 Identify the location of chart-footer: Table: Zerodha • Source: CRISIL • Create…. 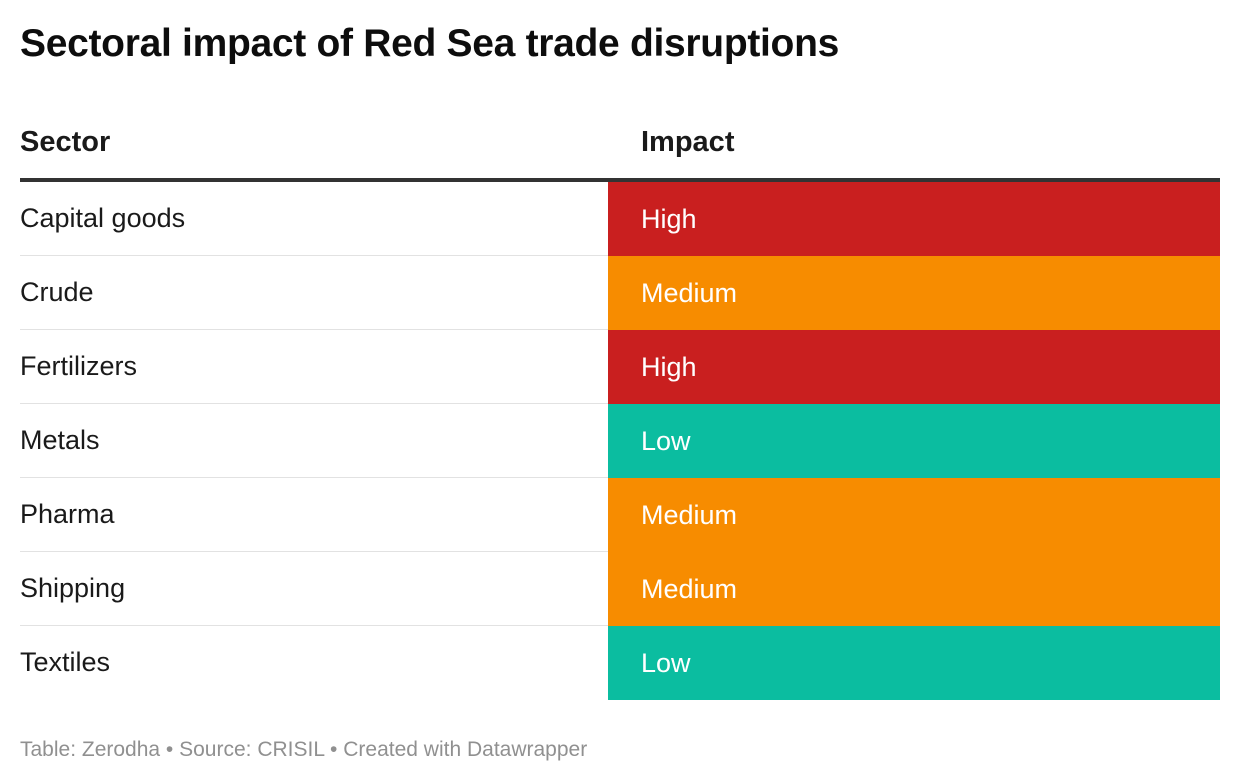
(304, 749).